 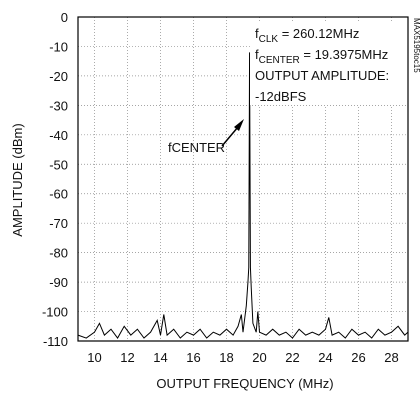 I want to click on x-tick-label: 22, so click(x=292, y=357).